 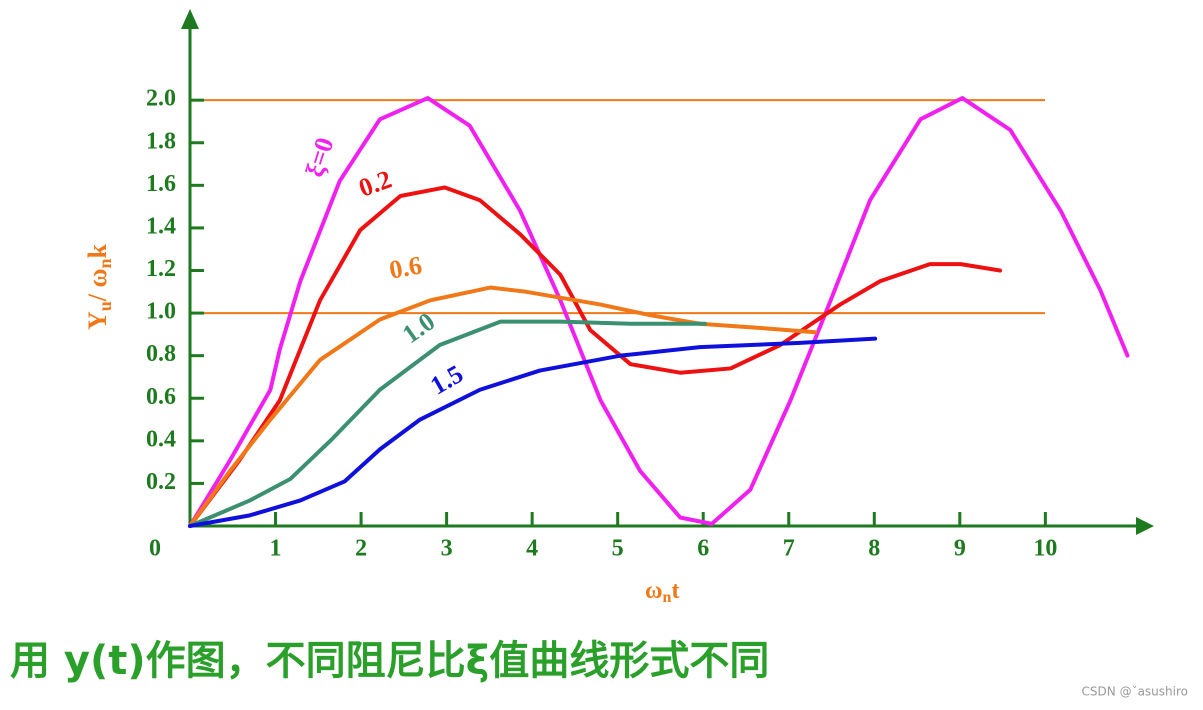 What do you see at coordinates (375, 183) in the screenshot?
I see `series-label: 0.2` at bounding box center [375, 183].